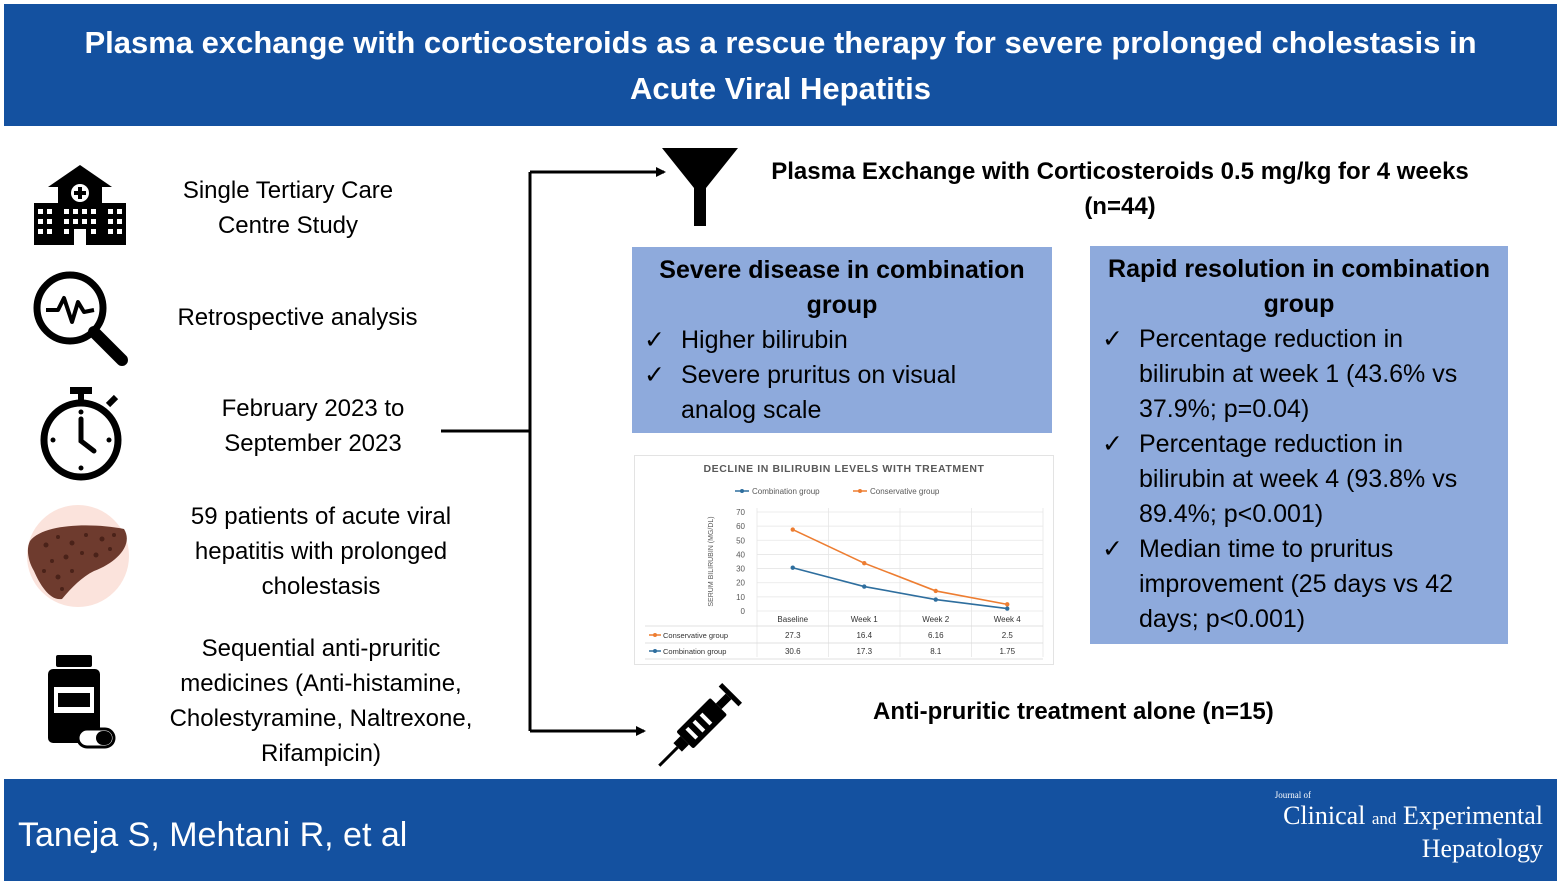  What do you see at coordinates (213, 835) in the screenshot?
I see `authors: Taneja S, Mehtani R, et al` at bounding box center [213, 835].